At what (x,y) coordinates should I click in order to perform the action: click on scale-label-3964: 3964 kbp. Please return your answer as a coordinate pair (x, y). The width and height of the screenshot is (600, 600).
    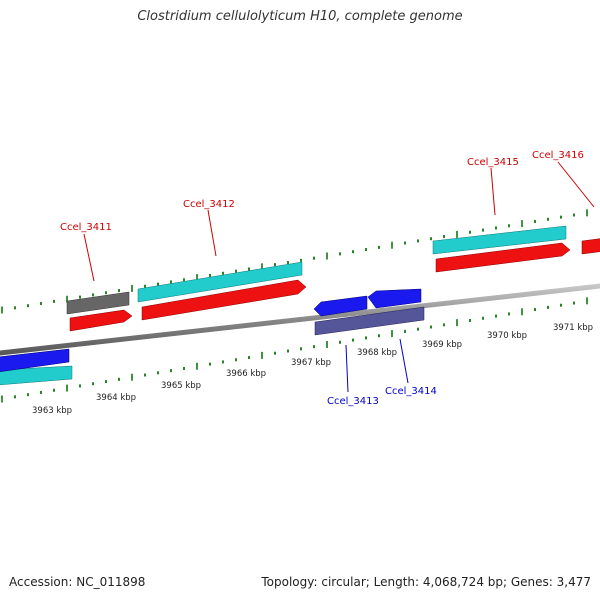
    Looking at the image, I should click on (116, 398).